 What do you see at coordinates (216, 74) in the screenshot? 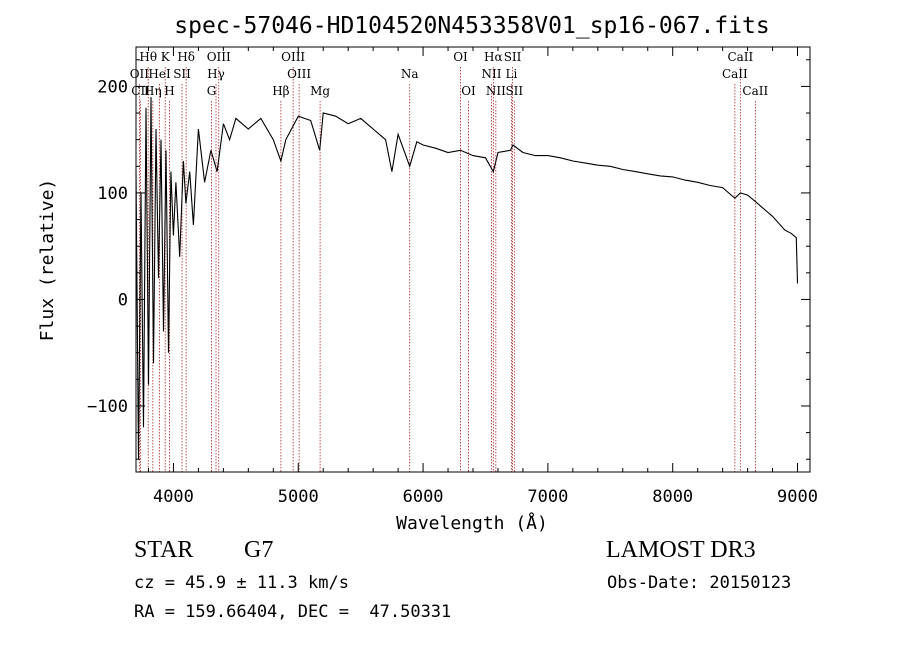
I see `line-label-10: Hγ` at bounding box center [216, 74].